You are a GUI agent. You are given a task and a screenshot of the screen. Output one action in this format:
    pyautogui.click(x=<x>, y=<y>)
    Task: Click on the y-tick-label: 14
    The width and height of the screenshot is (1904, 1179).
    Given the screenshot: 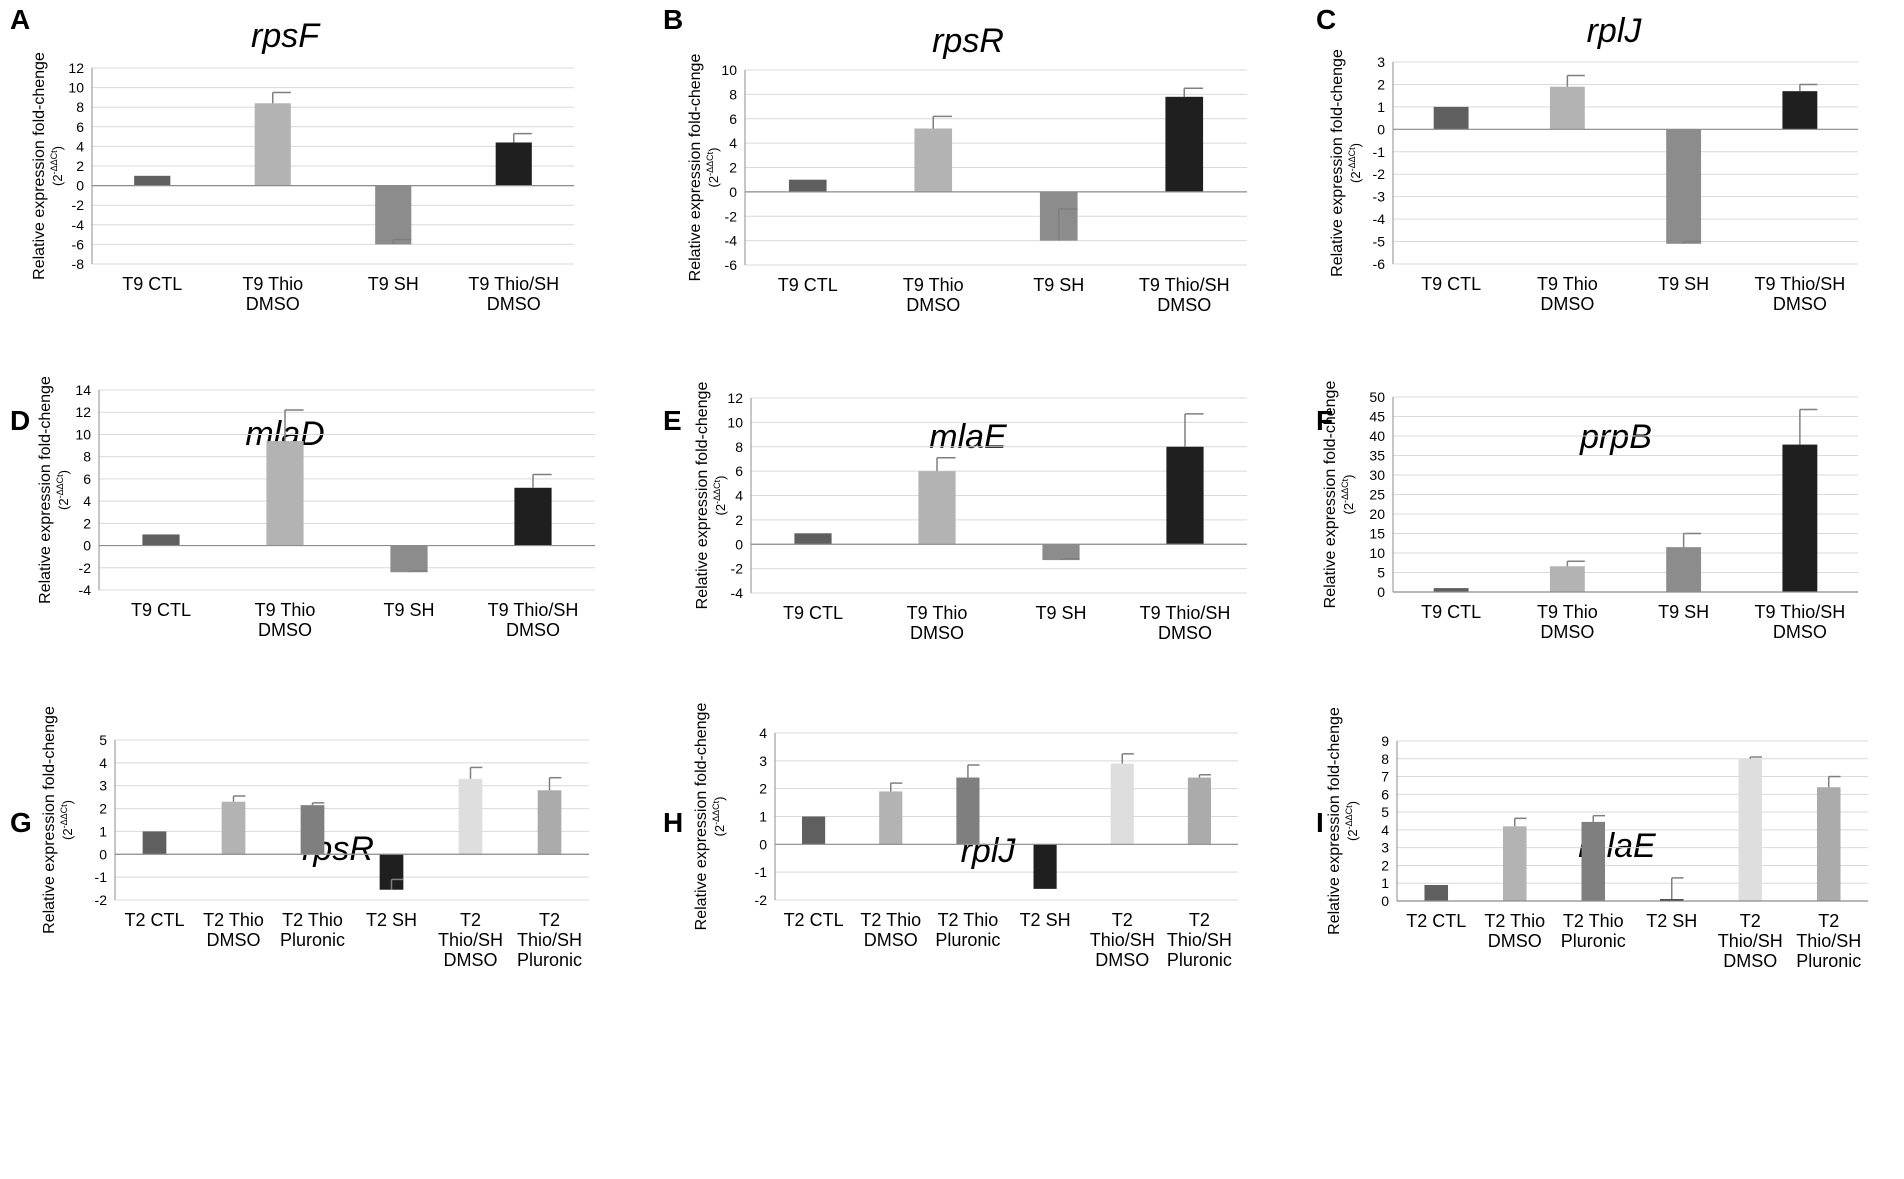 What is the action you would take?
    pyautogui.click(x=83, y=390)
    